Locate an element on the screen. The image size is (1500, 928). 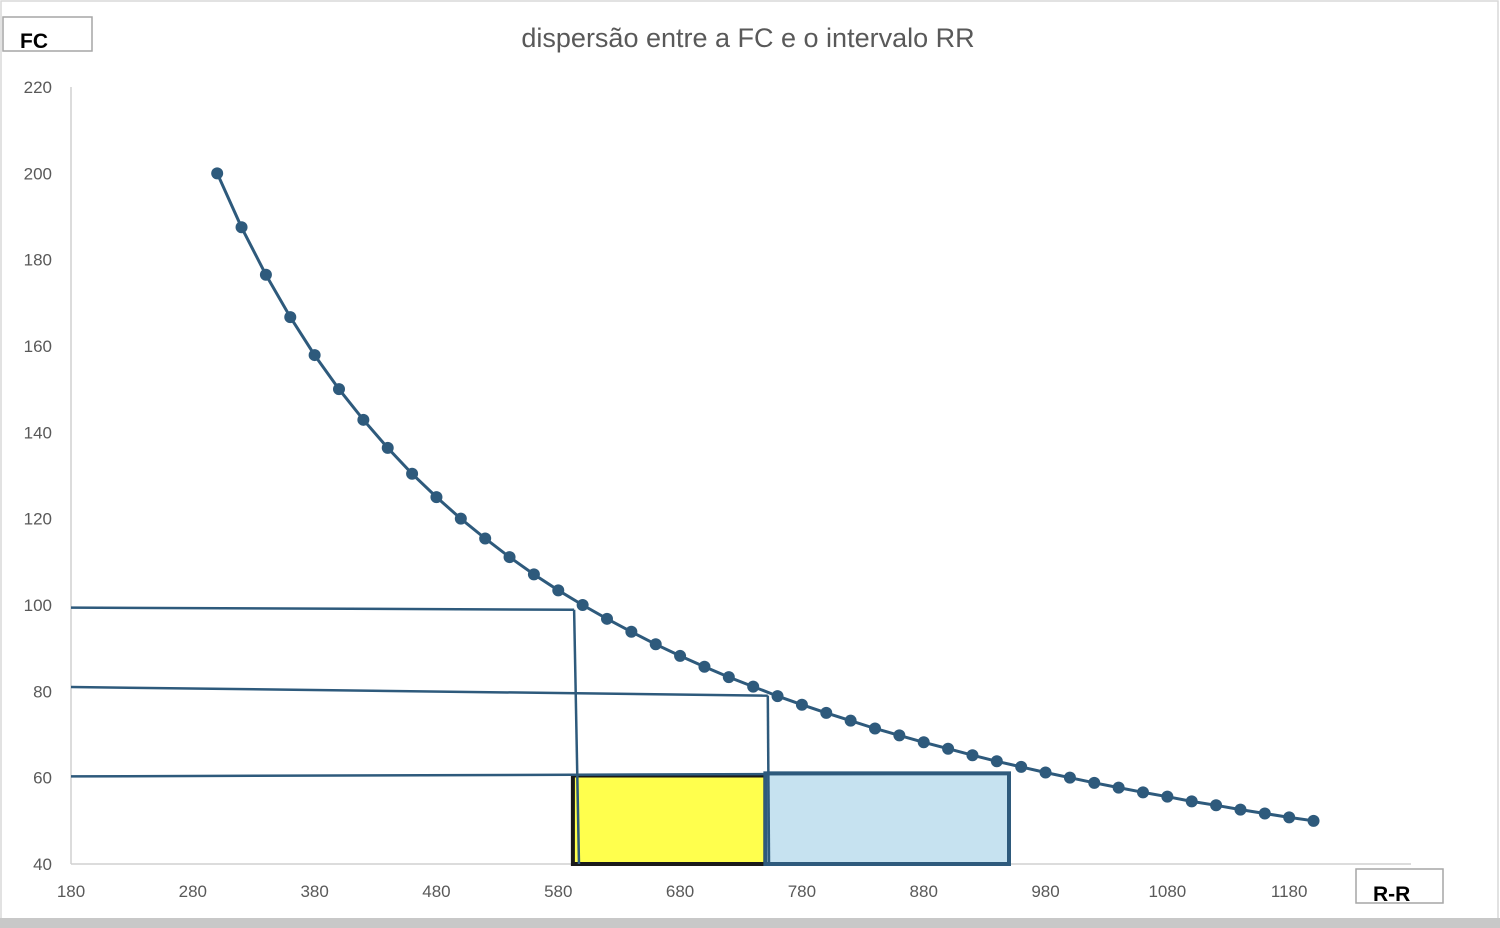
y-tick-label: 160 is located at coordinates (38, 346).